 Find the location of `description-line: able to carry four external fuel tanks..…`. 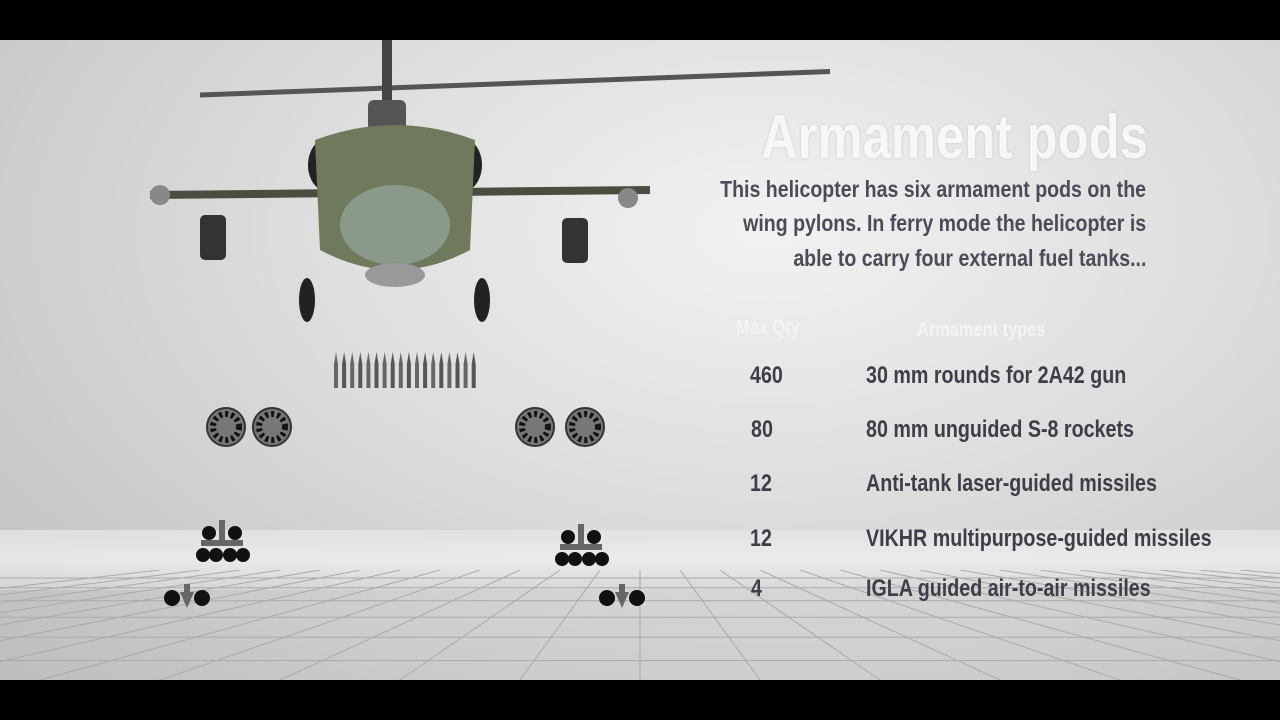

description-line: able to carry four external fuel tanks..… is located at coordinates (969, 258).